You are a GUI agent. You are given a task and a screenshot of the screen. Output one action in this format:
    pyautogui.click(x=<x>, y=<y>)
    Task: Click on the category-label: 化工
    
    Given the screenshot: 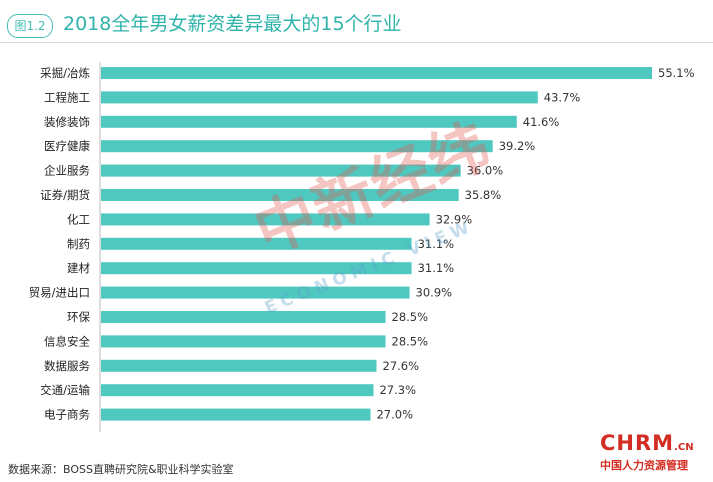 What is the action you would take?
    pyautogui.click(x=78, y=219)
    